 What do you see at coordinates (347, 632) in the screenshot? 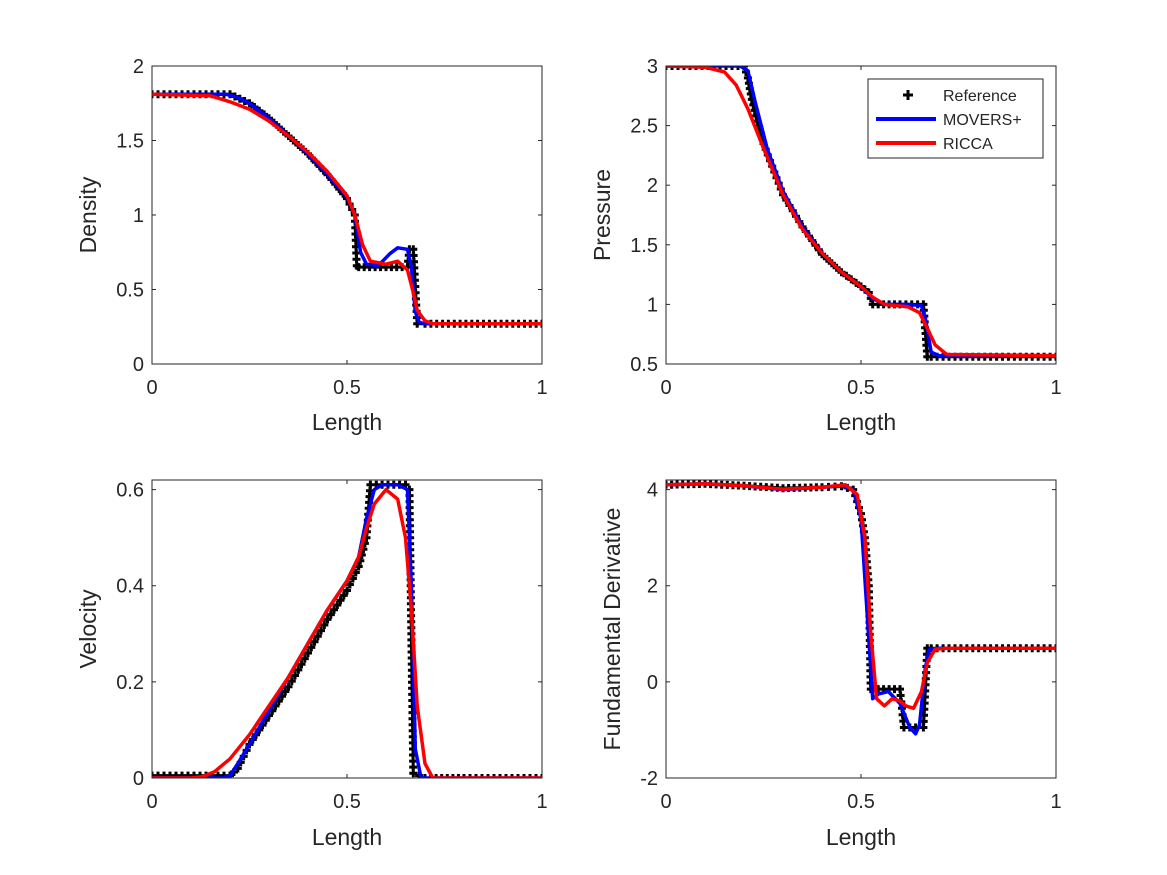
I see `series-ricca-velocity` at bounding box center [347, 632].